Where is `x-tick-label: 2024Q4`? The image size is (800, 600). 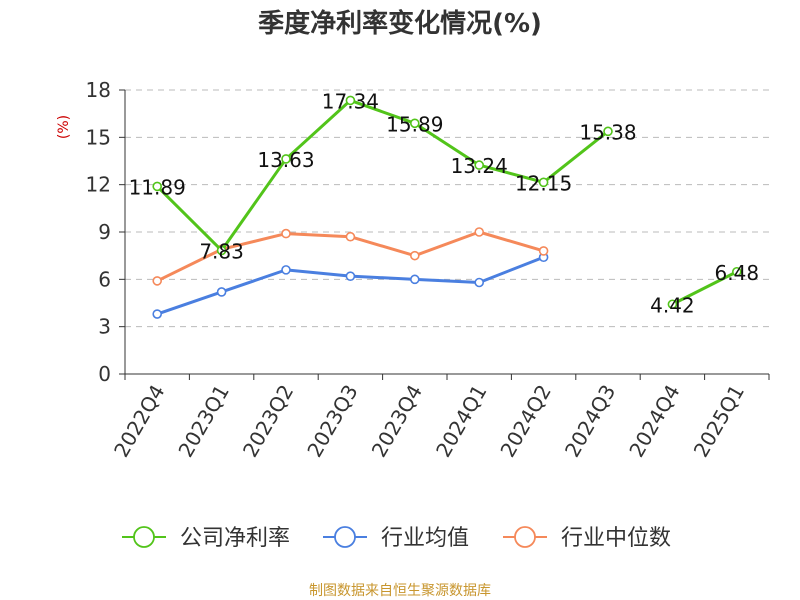
x-tick-label: 2024Q4 is located at coordinates (654, 421).